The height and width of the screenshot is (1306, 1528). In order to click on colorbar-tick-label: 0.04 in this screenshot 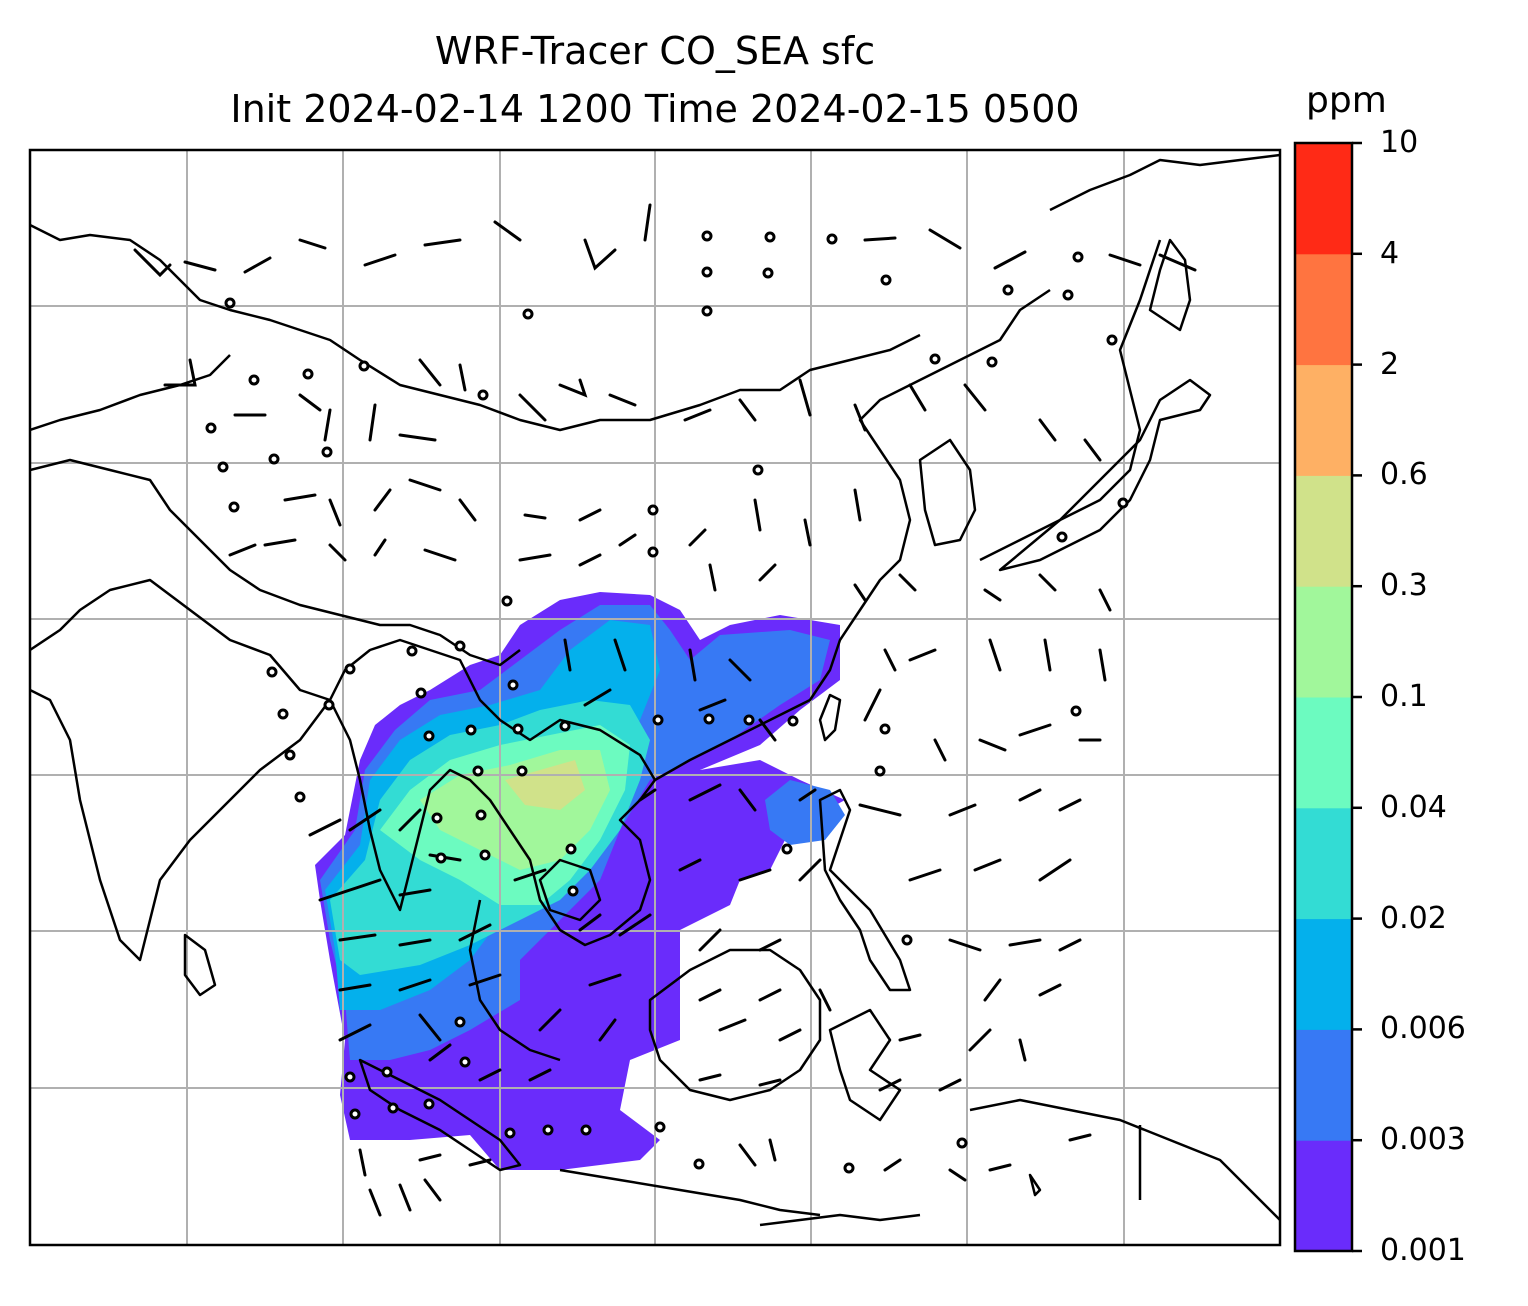, I will do `click(1413, 807)`.